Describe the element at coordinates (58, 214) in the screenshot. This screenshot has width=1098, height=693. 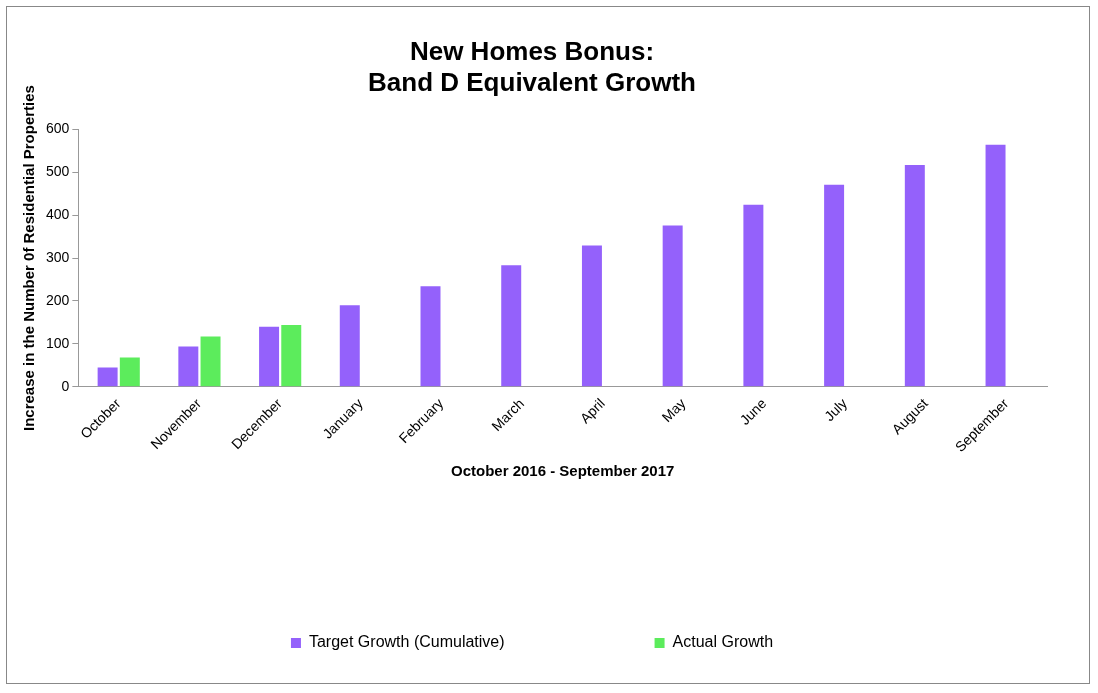
I see `y-tick-label: 400` at that location.